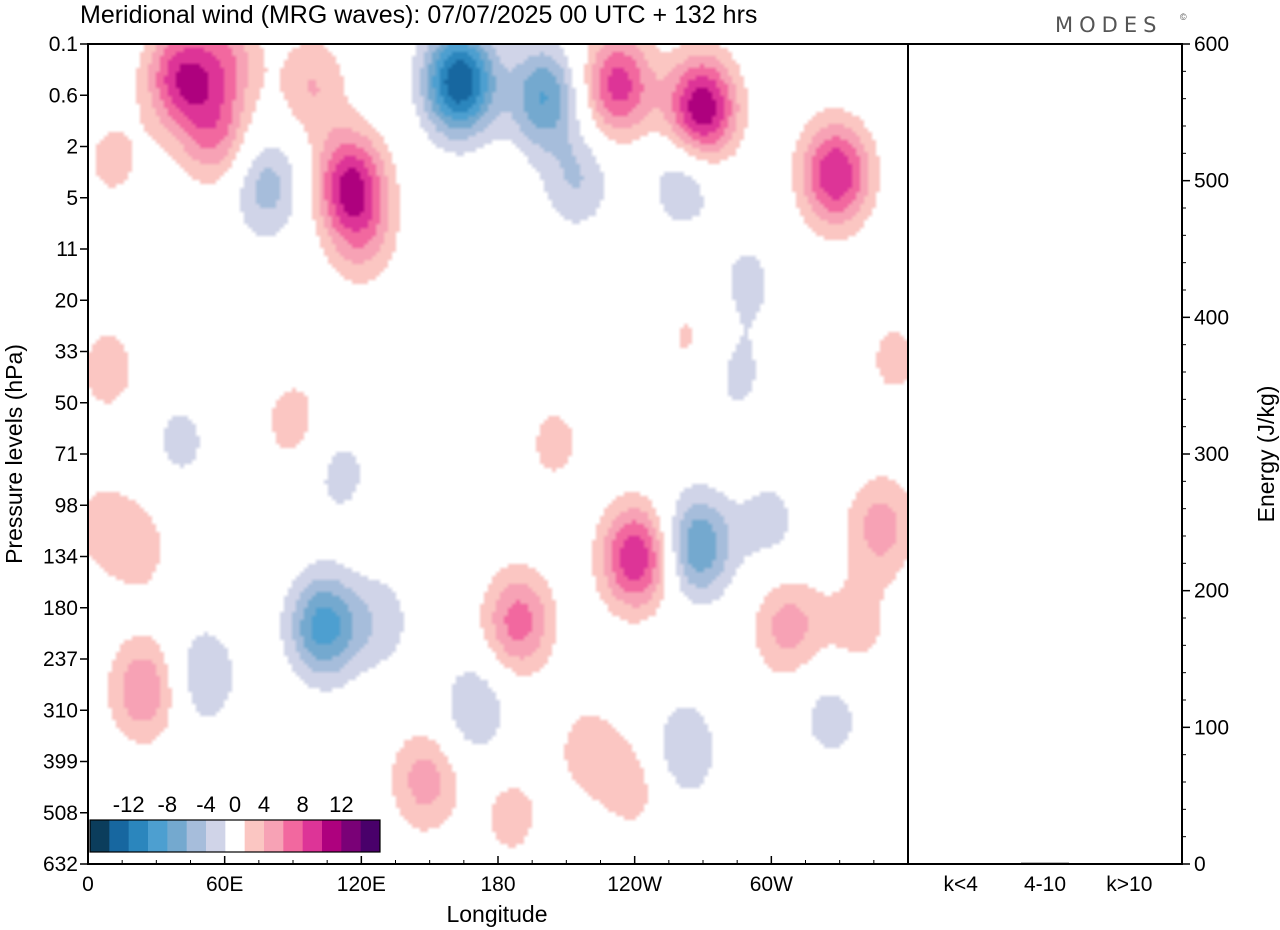 The width and height of the screenshot is (1280, 930). What do you see at coordinates (1045, 884) in the screenshot?
I see `energy-category-label: 4-10` at bounding box center [1045, 884].